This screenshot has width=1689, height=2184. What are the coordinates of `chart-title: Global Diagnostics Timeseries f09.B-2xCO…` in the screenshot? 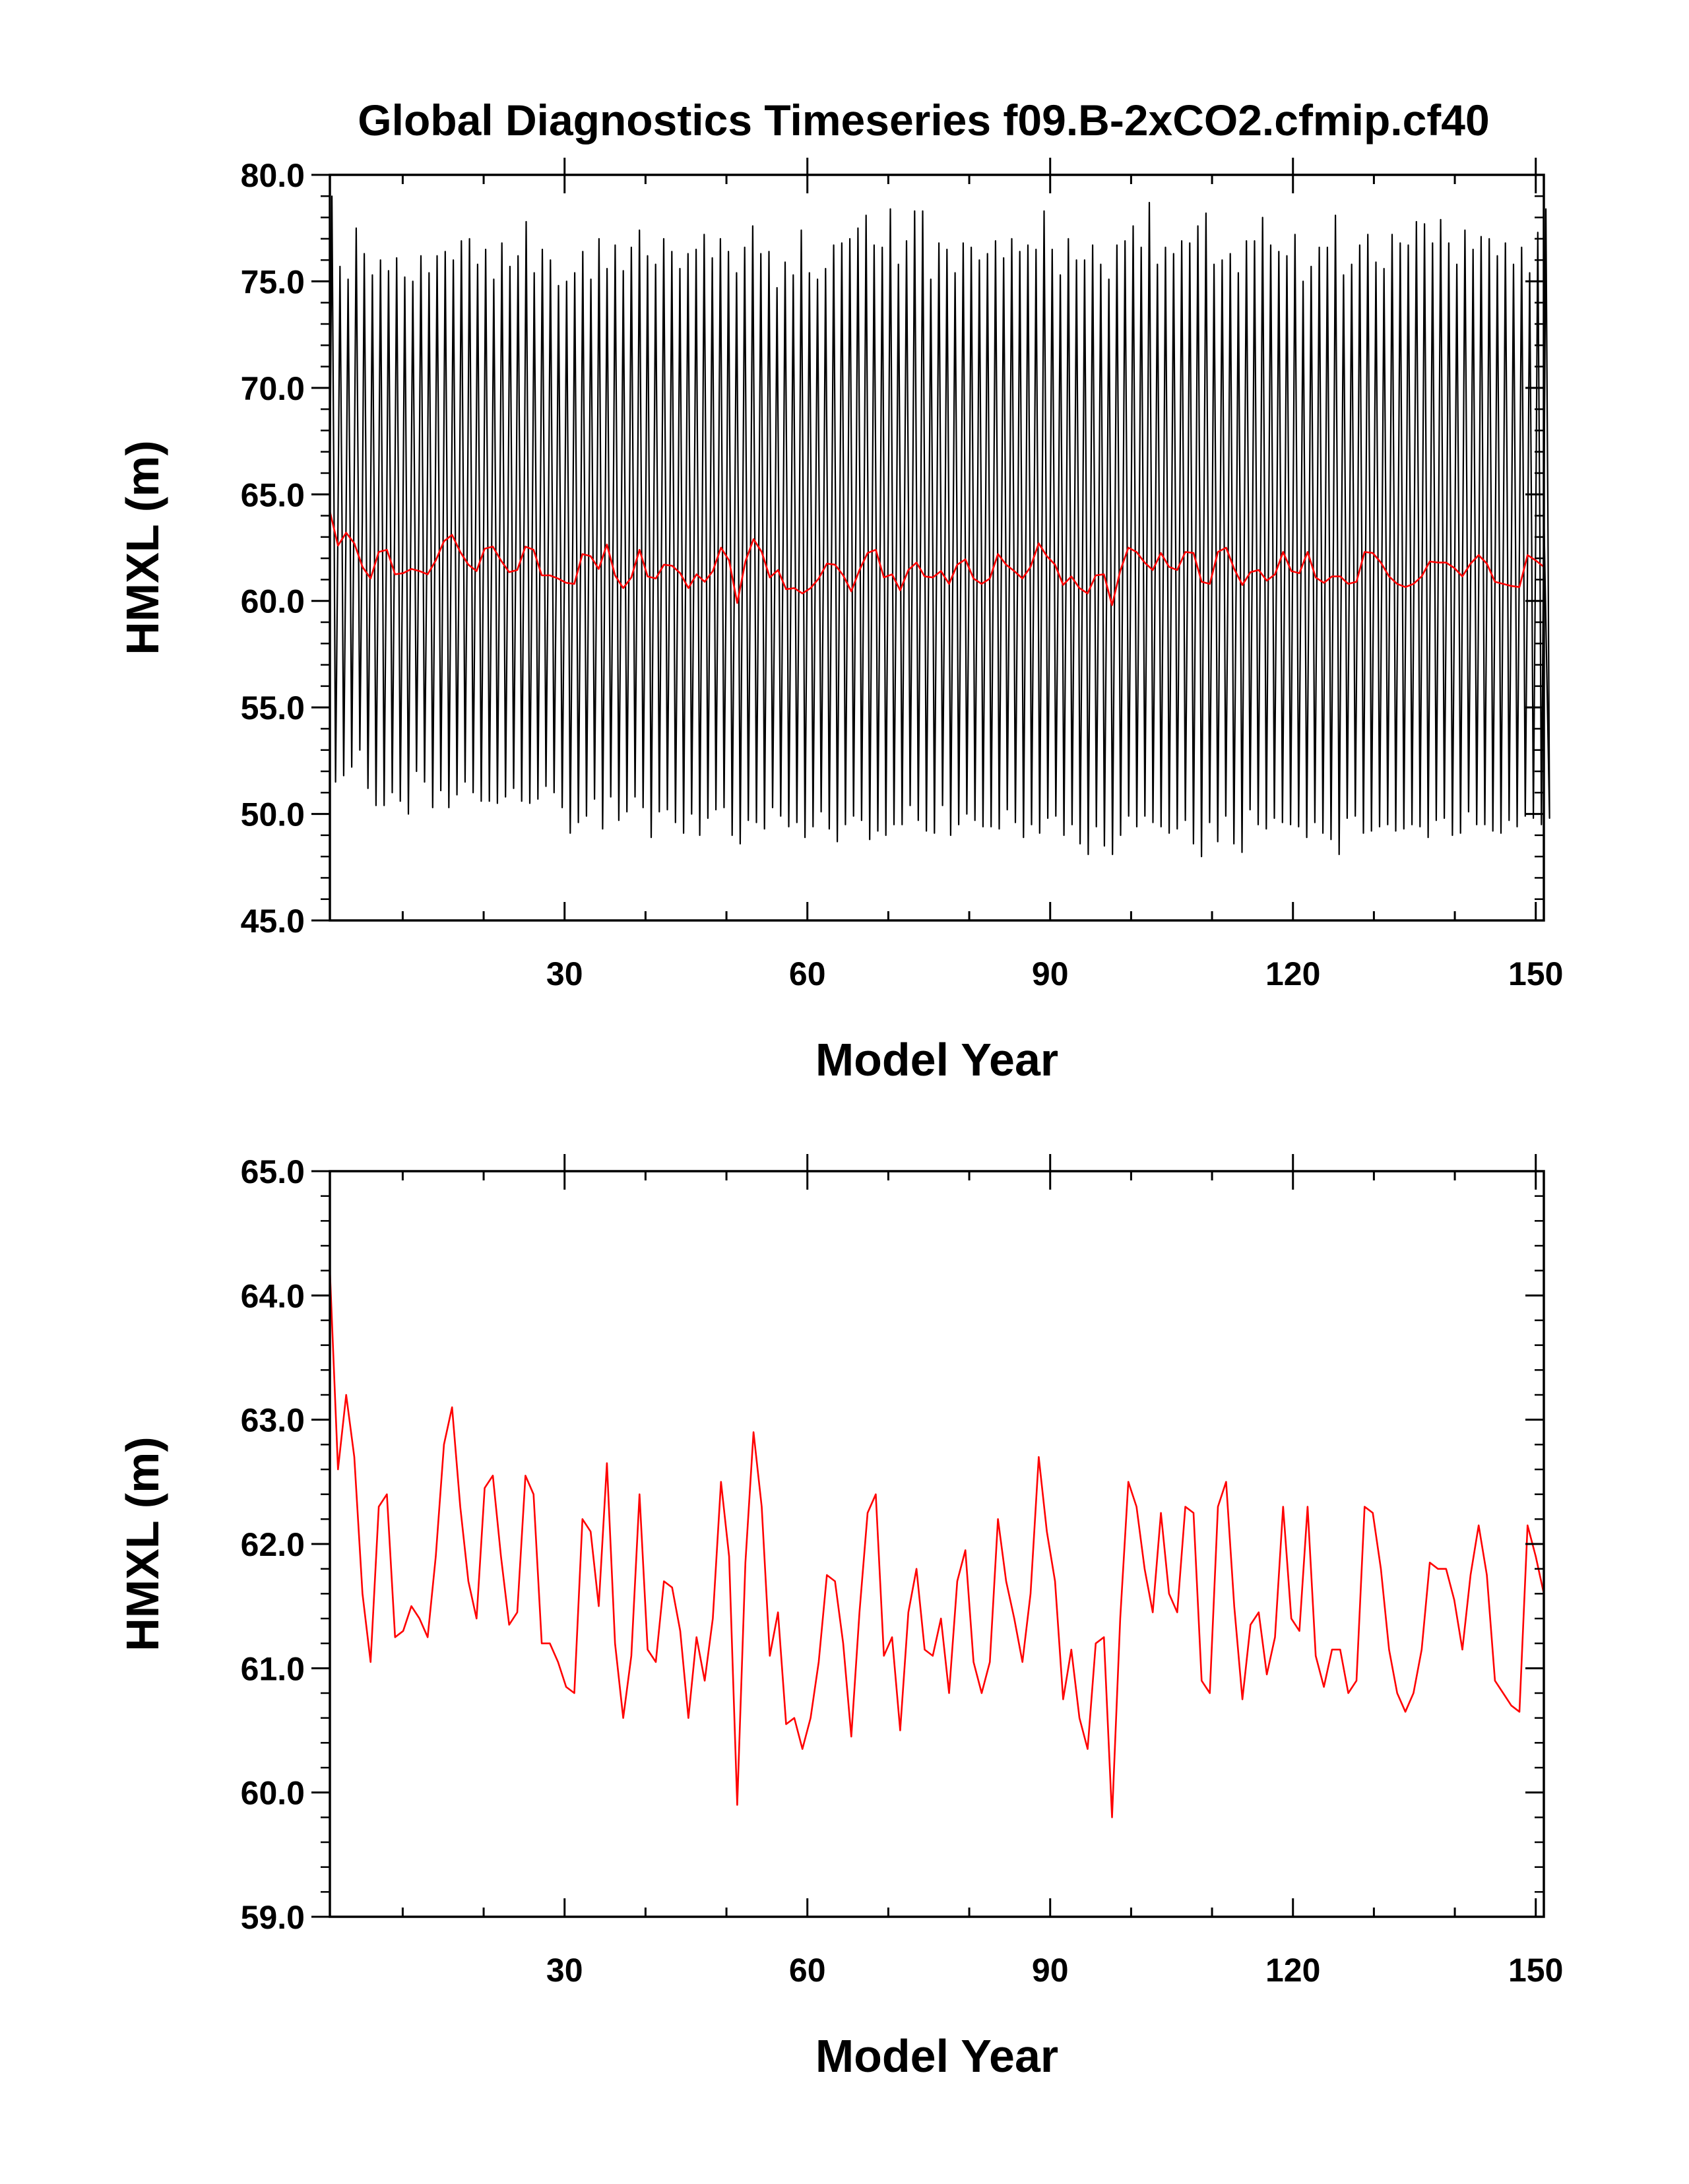 It's located at (923, 120).